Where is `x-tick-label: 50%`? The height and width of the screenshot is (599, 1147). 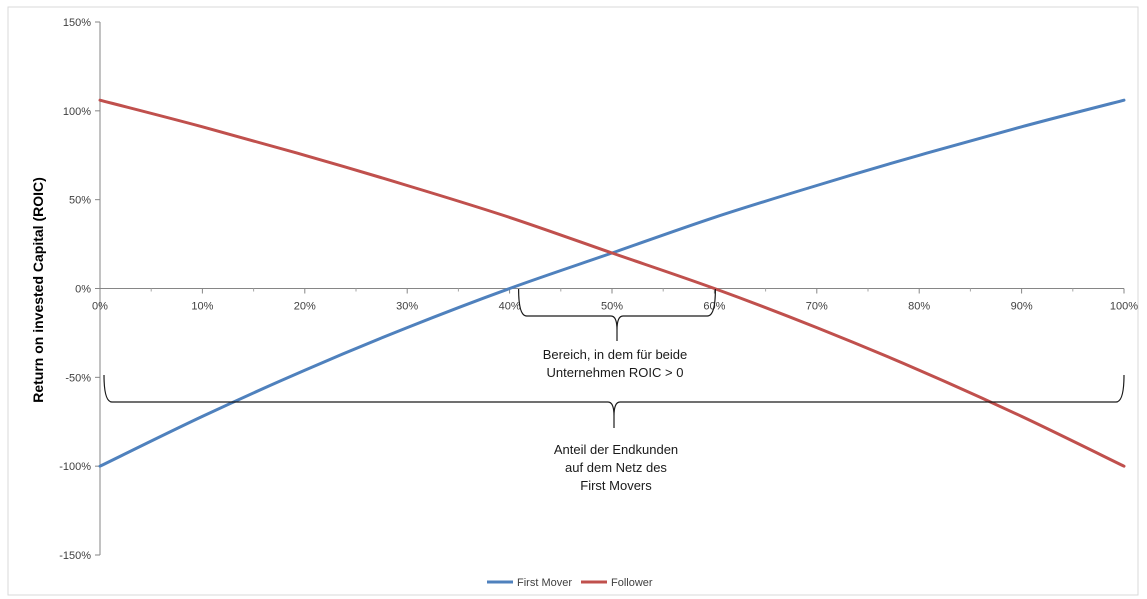
x-tick-label: 50% is located at coordinates (612, 307).